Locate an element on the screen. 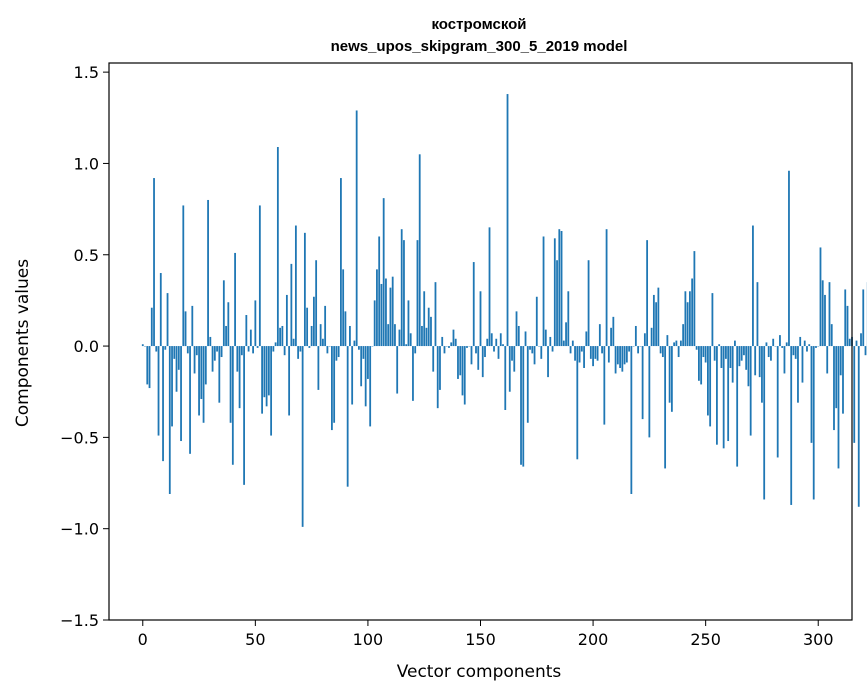 The height and width of the screenshot is (696, 867). x-tick-label: 200 is located at coordinates (593, 639).